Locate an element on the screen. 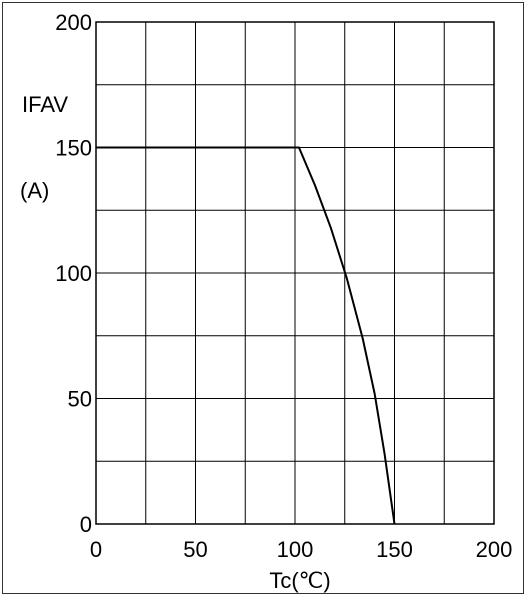 The height and width of the screenshot is (599, 530). x-tick-label: 0 is located at coordinates (96, 549).